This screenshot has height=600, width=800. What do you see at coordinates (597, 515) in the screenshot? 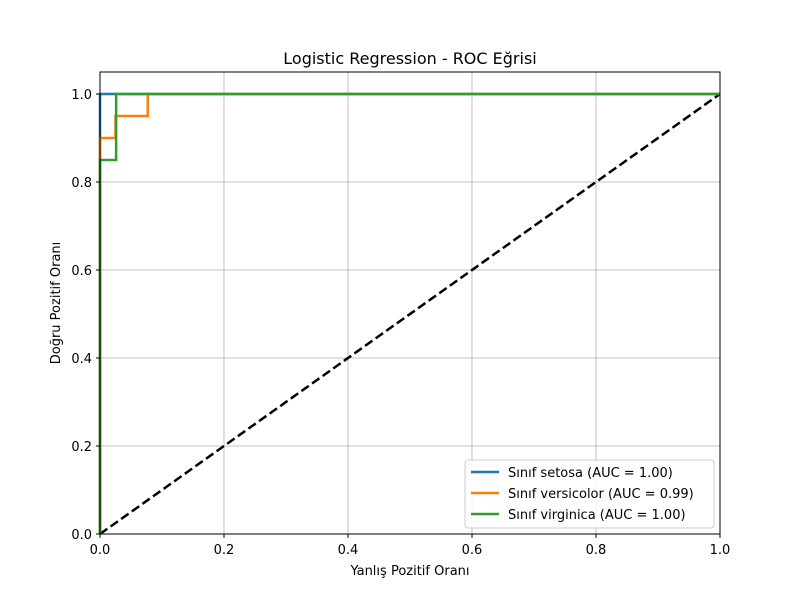
I see `legend-label: Sınıf virginica (AUC = 1.00)` at bounding box center [597, 515].